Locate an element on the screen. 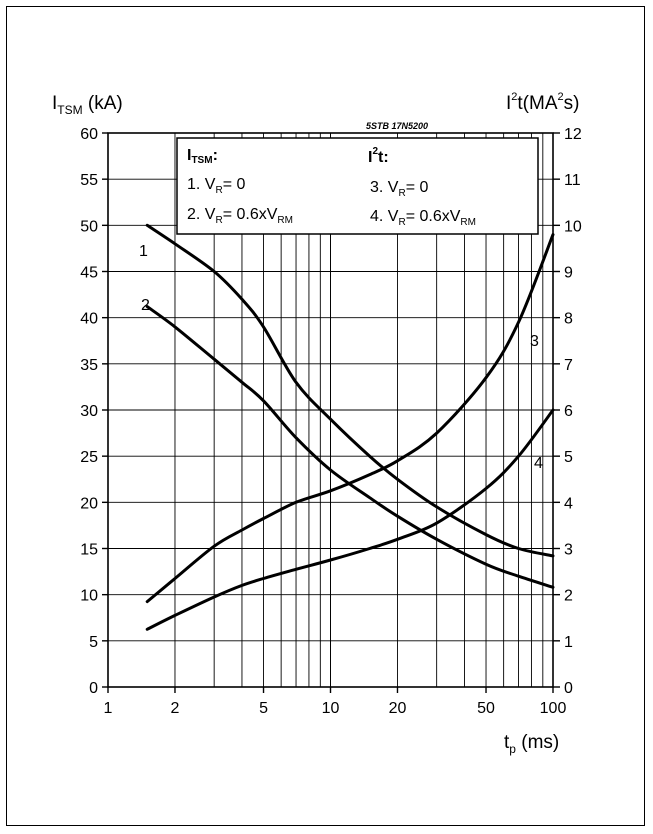 This screenshot has height=834, width=653. left-axis-label: ITSM (kA) is located at coordinates (87, 105).